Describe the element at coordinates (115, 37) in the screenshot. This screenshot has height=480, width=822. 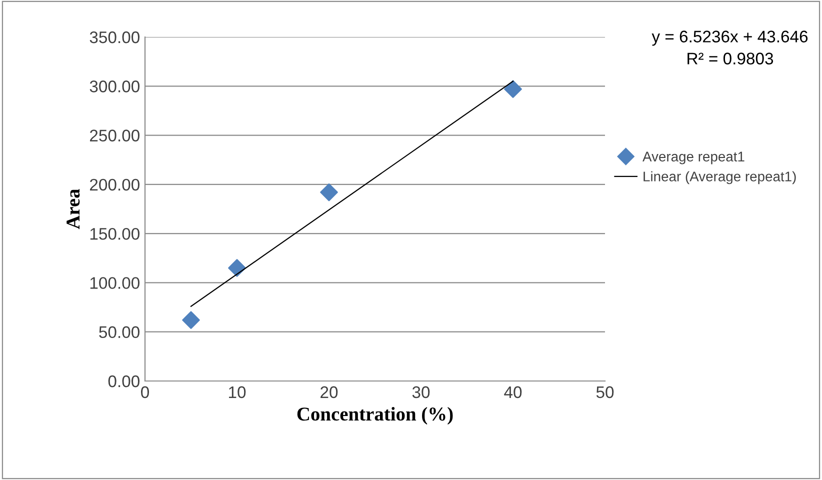
I see `y-tick-label: 350.00` at that location.